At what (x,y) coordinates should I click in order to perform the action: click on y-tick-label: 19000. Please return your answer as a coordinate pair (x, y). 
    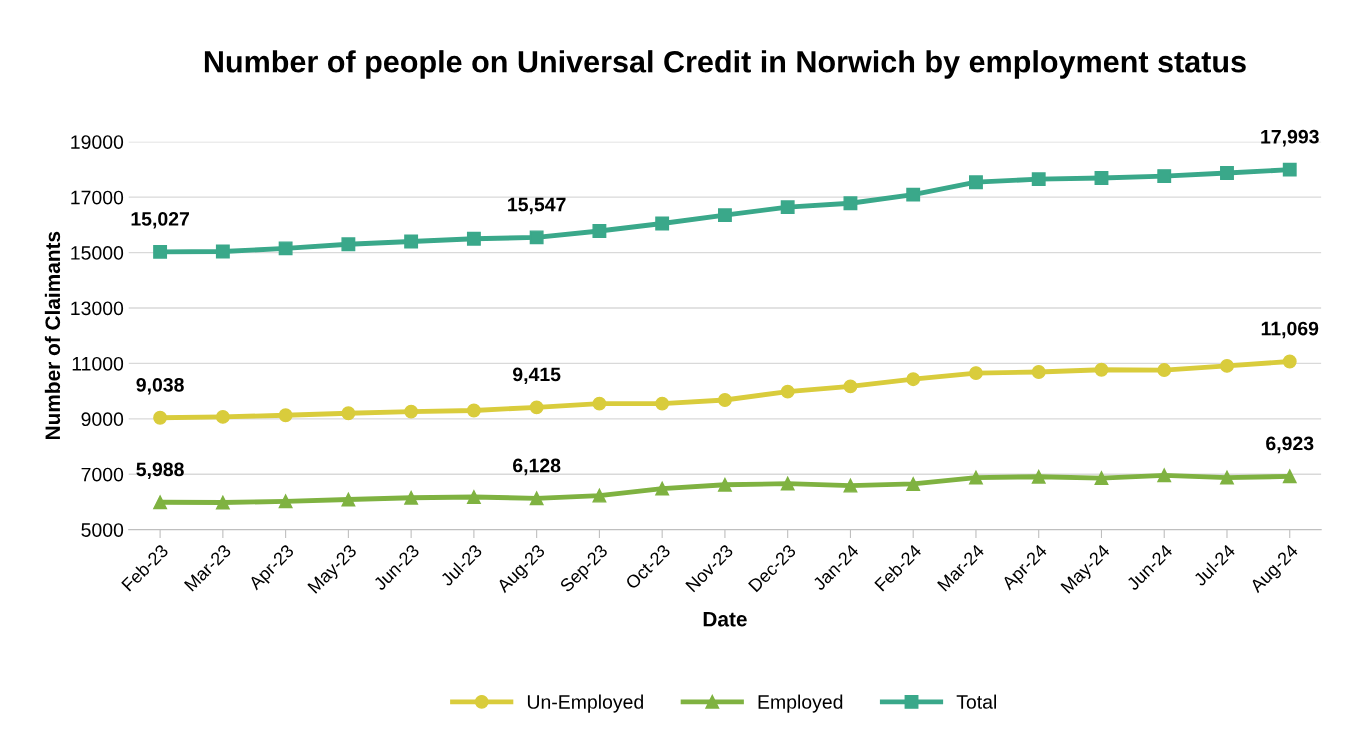
    Looking at the image, I should click on (97, 142).